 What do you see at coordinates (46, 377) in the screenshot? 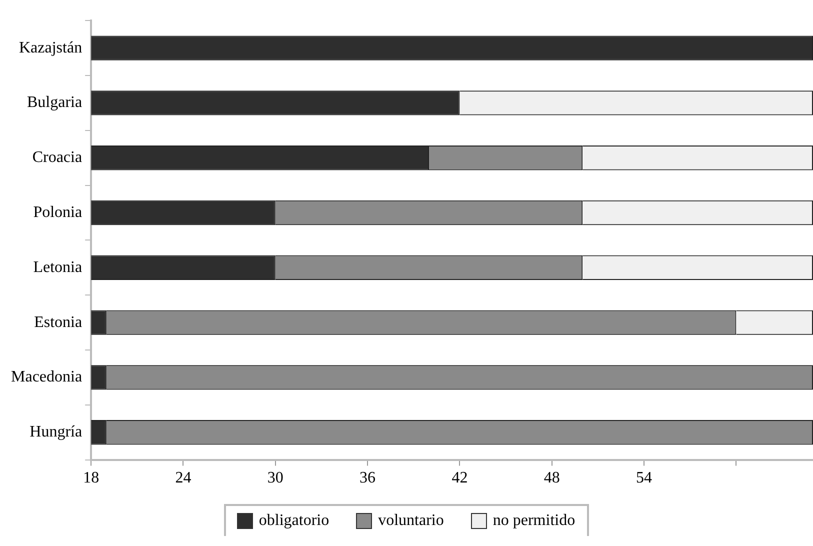
I see `y-tick-label: Macedonia` at bounding box center [46, 377].